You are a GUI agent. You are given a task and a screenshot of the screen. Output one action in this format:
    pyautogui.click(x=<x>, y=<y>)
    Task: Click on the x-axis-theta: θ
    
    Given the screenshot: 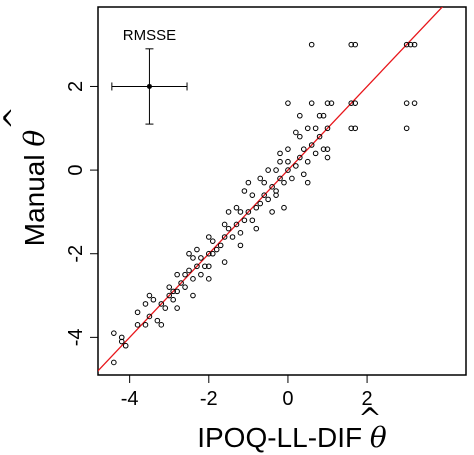 What is the action you would take?
    pyautogui.click(x=378, y=437)
    